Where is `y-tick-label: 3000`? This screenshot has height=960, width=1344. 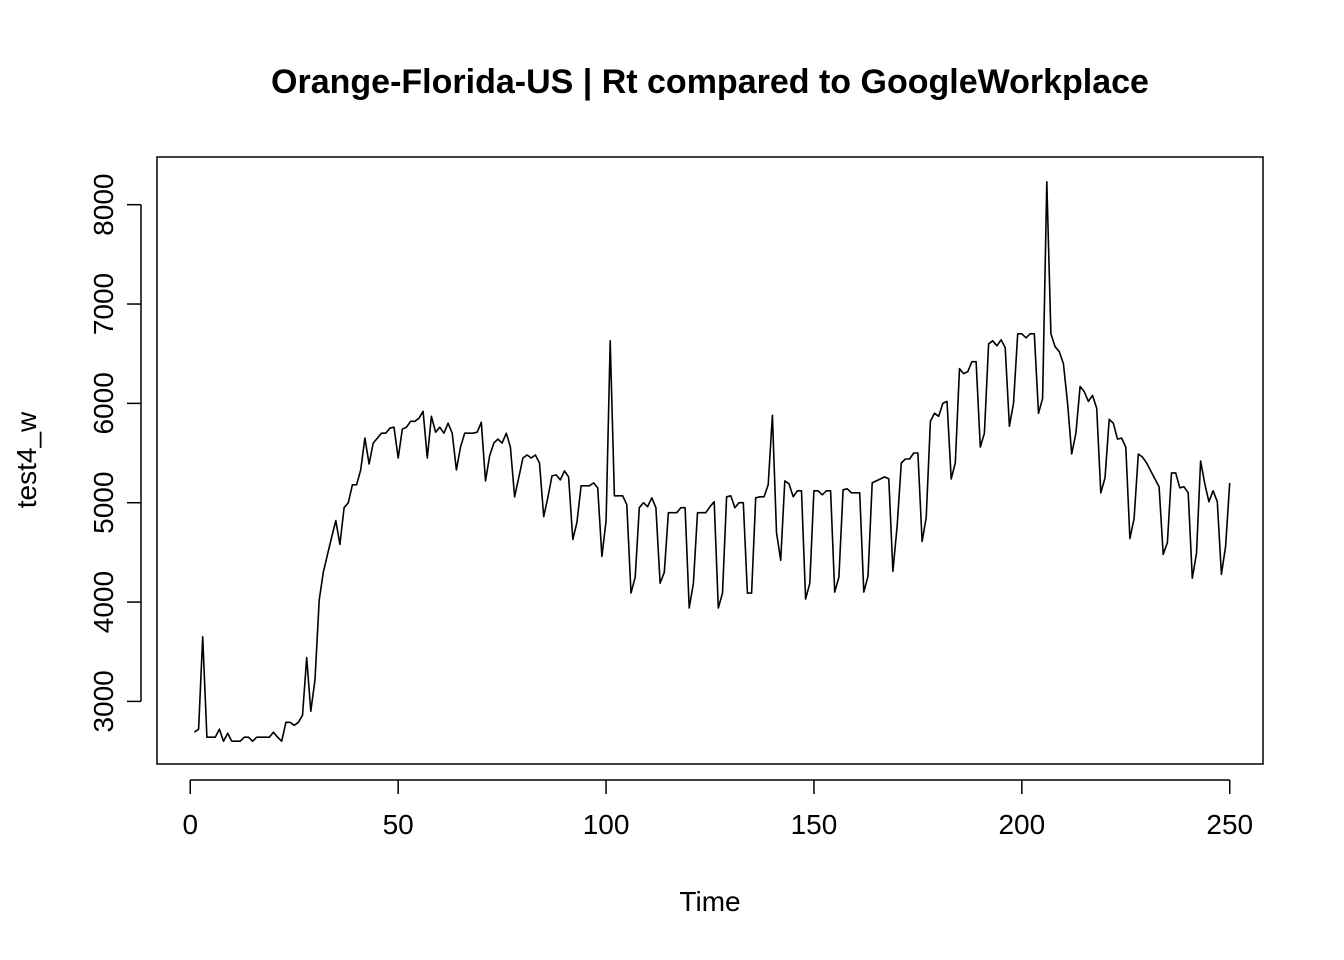 y-tick-label: 3000 is located at coordinates (103, 701).